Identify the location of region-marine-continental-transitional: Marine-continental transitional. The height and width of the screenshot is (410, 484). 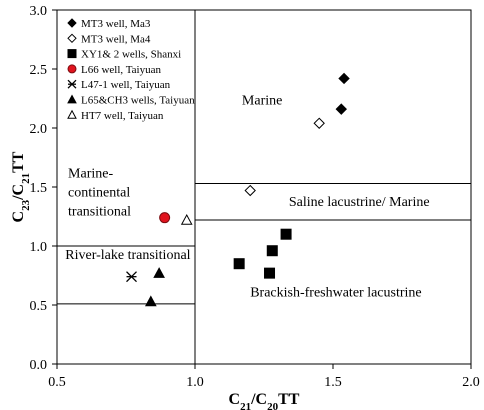
(99, 193).